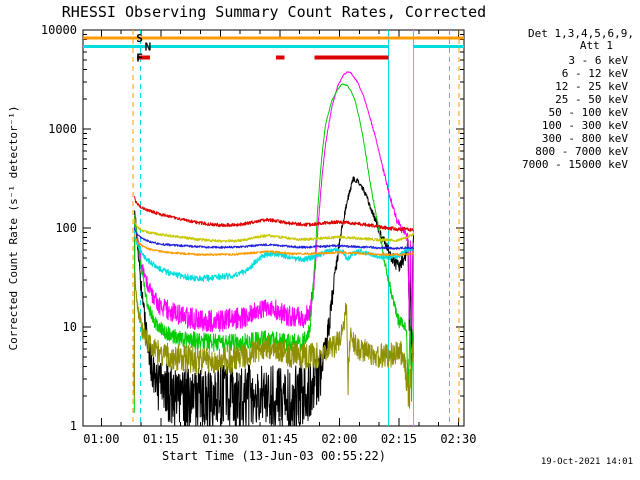  What do you see at coordinates (62, 129) in the screenshot?
I see `y-tick-label: 1000` at bounding box center [62, 129].